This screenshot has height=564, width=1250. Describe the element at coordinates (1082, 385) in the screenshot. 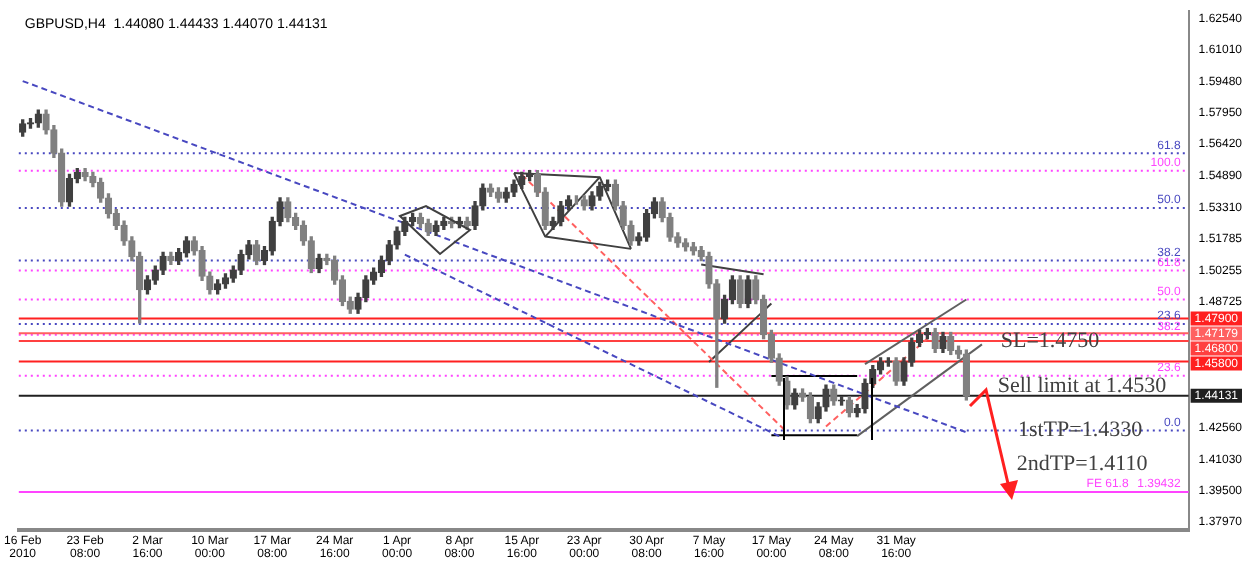

I see `annotation: Sell limit at 1.4530` at that location.